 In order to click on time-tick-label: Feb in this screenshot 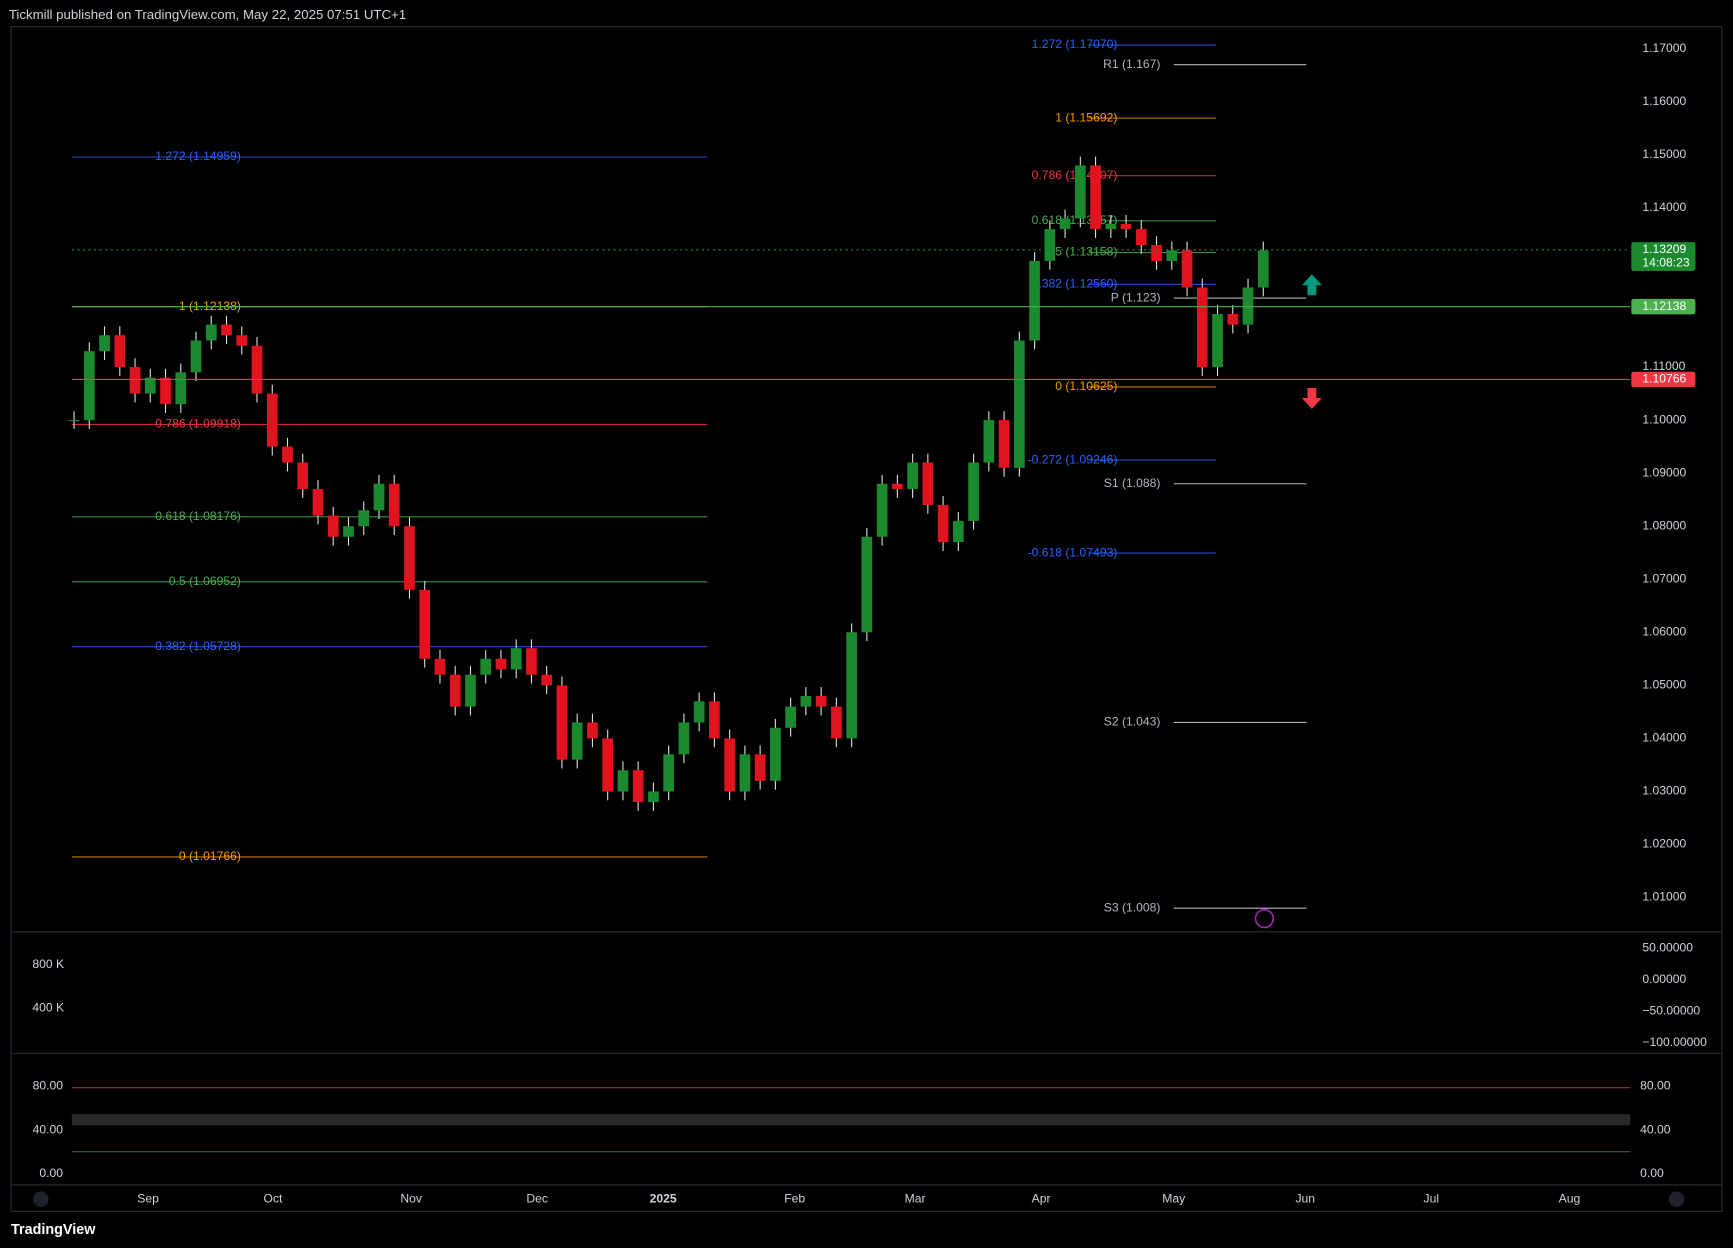, I will do `click(794, 1198)`.